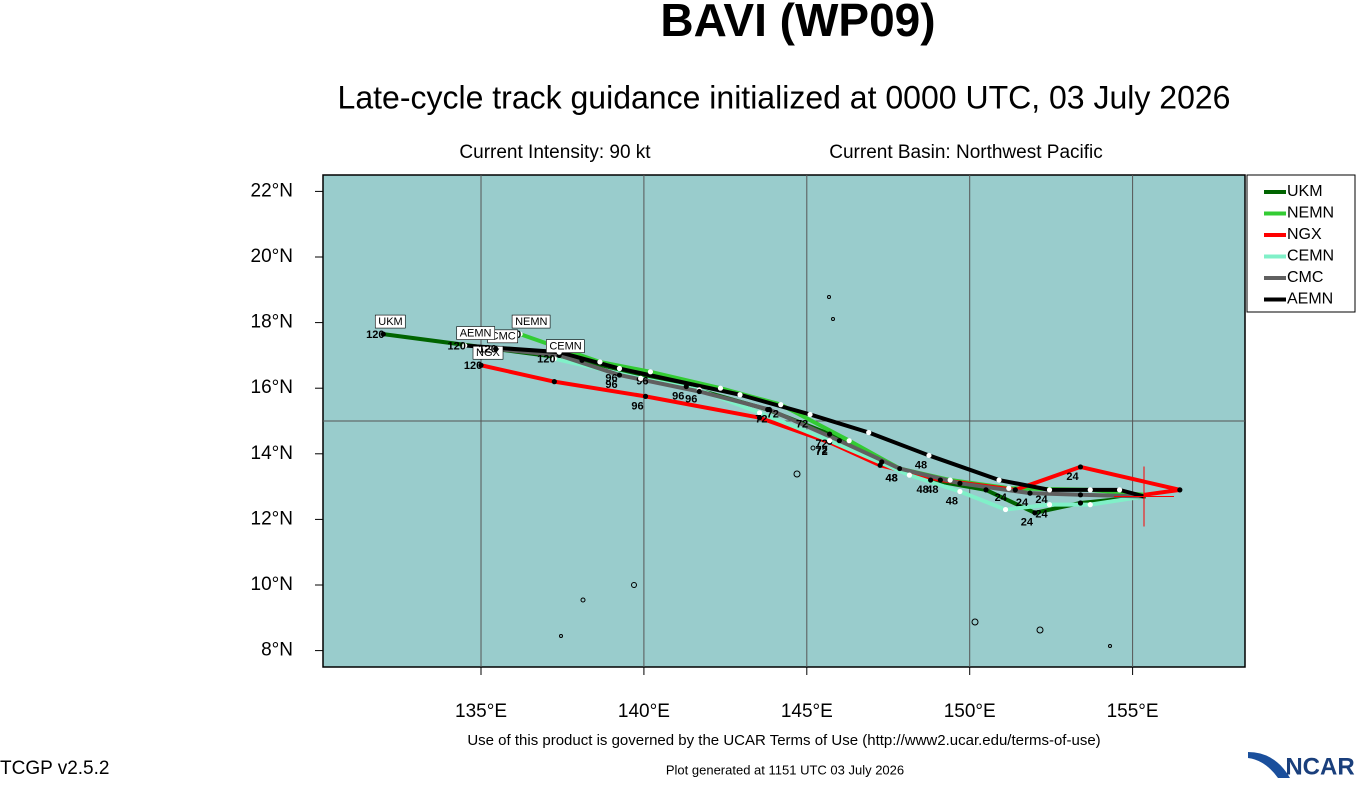 Image resolution: width=1356 pixels, height=785 pixels. I want to click on y-tick-label: 10°N, so click(272, 584).